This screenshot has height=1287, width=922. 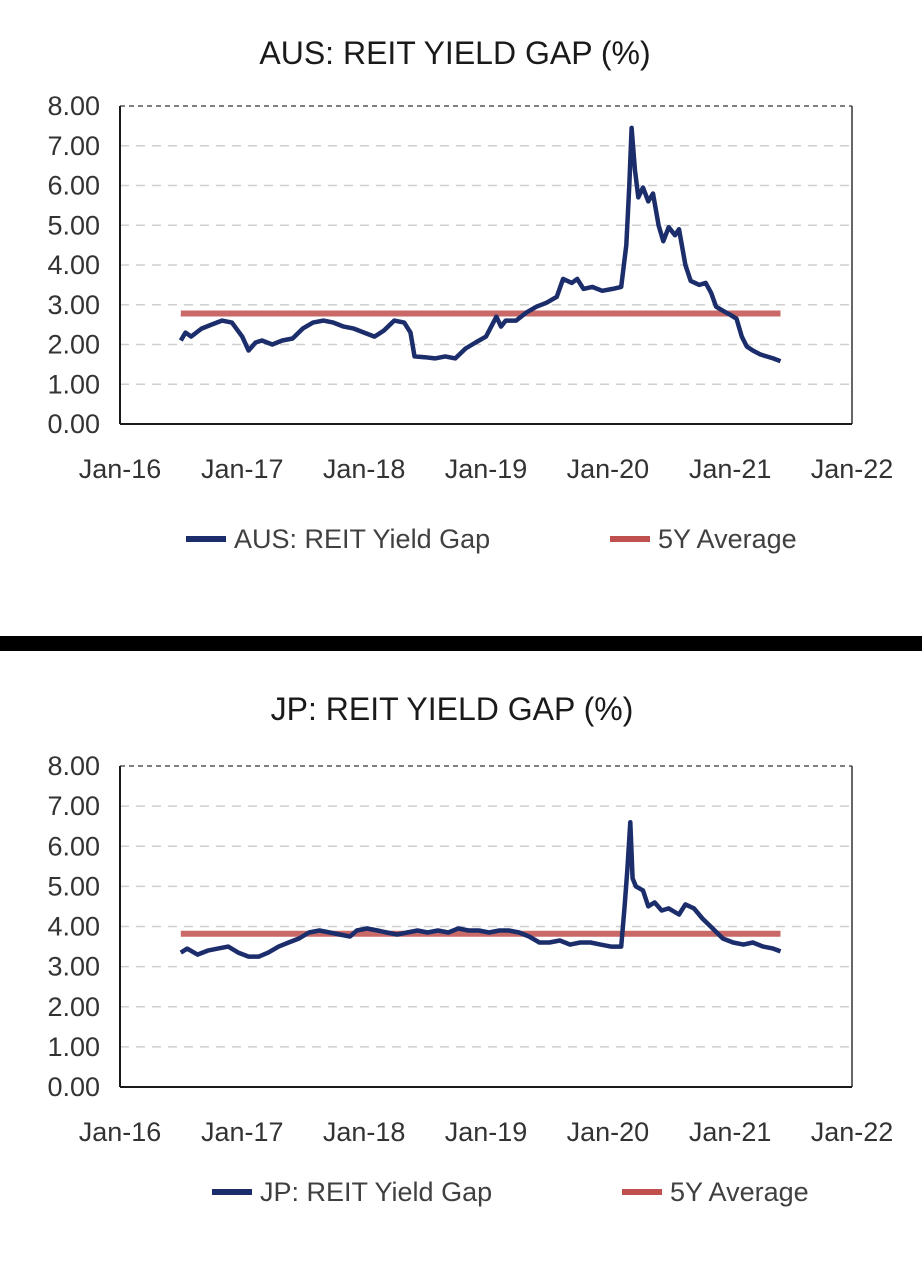 What do you see at coordinates (376, 1192) in the screenshot?
I see `legend-label: JP: REIT Yield Gap` at bounding box center [376, 1192].